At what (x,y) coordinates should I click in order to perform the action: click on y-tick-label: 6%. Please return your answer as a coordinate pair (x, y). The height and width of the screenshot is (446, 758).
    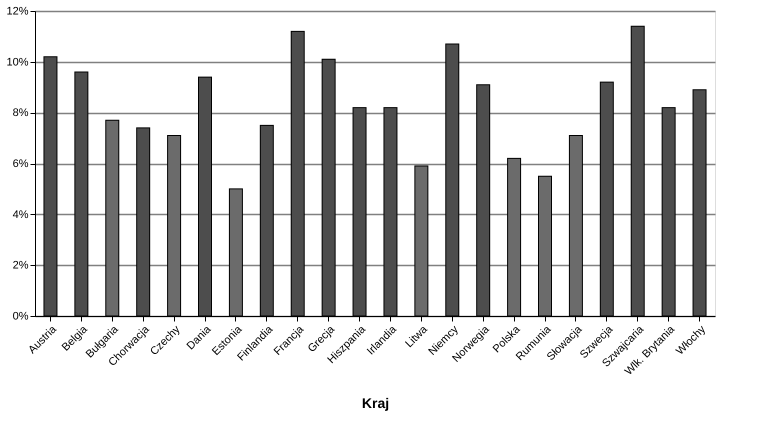
    Looking at the image, I should click on (20, 164).